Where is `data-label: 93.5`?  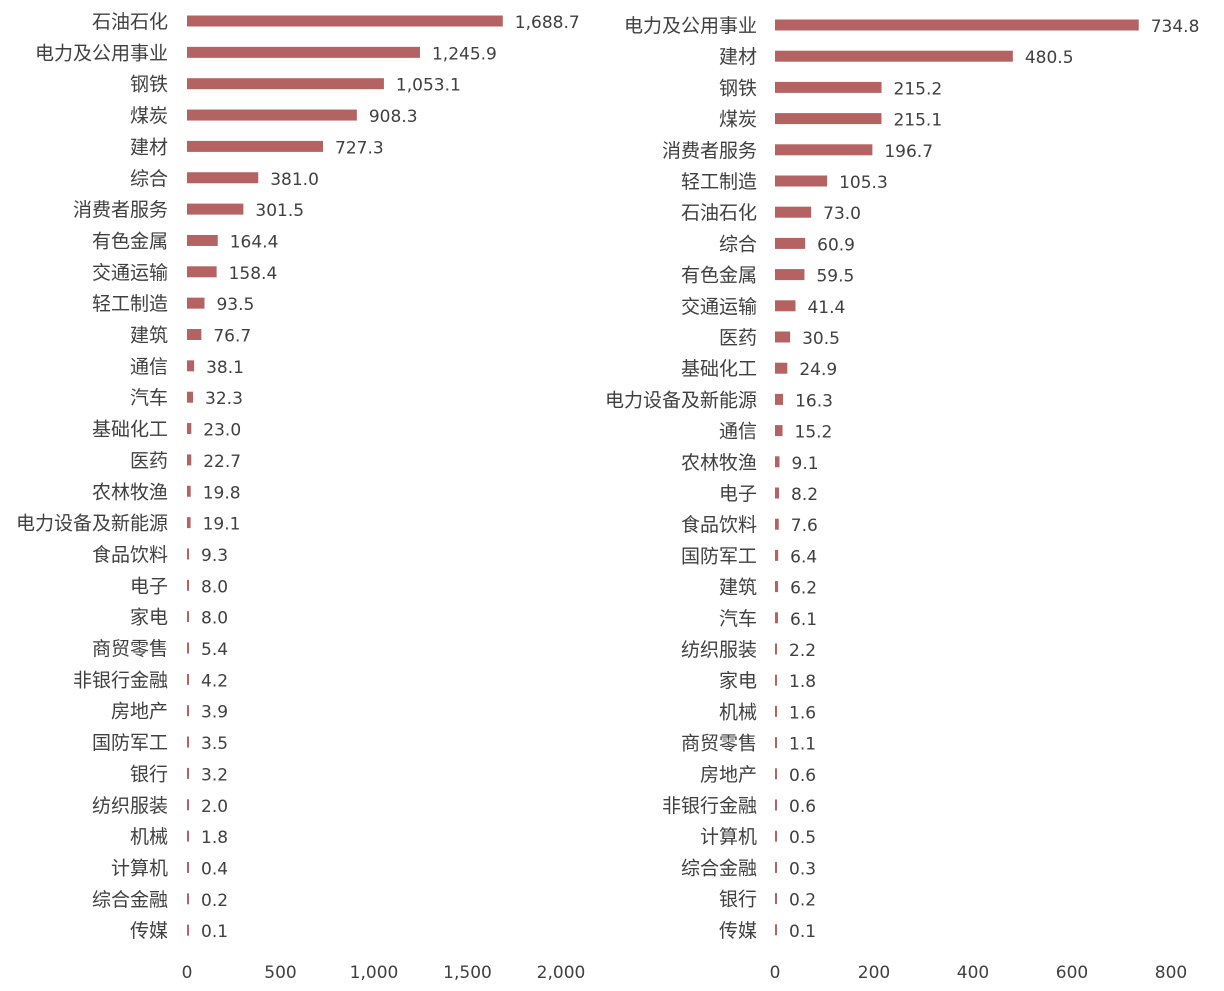 data-label: 93.5 is located at coordinates (235, 305).